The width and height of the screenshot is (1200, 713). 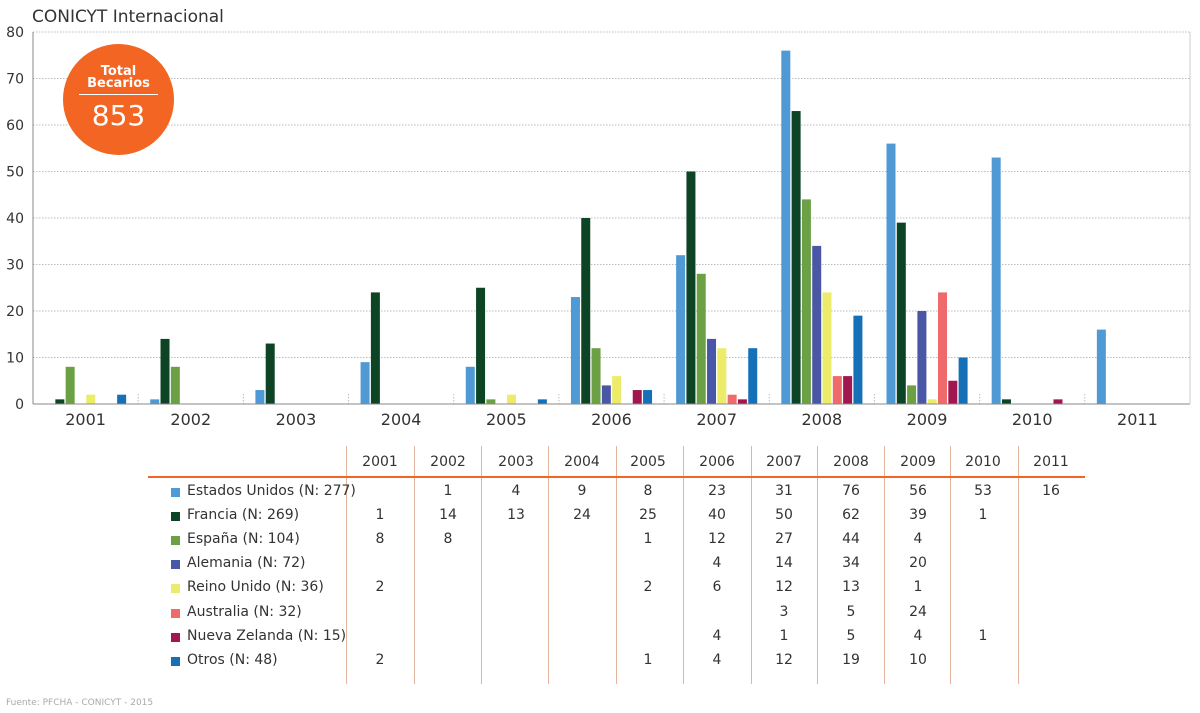 I want to click on bar-estados-unidos-2010, so click(x=996, y=280).